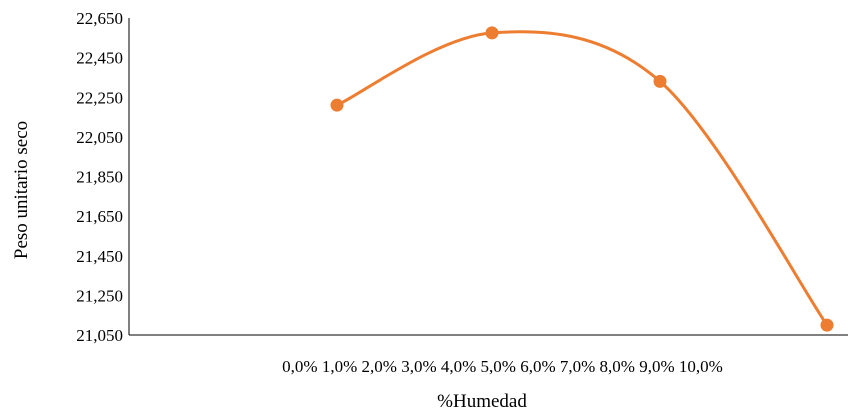  What do you see at coordinates (99, 216) in the screenshot?
I see `y-tick-label: 21,650` at bounding box center [99, 216].